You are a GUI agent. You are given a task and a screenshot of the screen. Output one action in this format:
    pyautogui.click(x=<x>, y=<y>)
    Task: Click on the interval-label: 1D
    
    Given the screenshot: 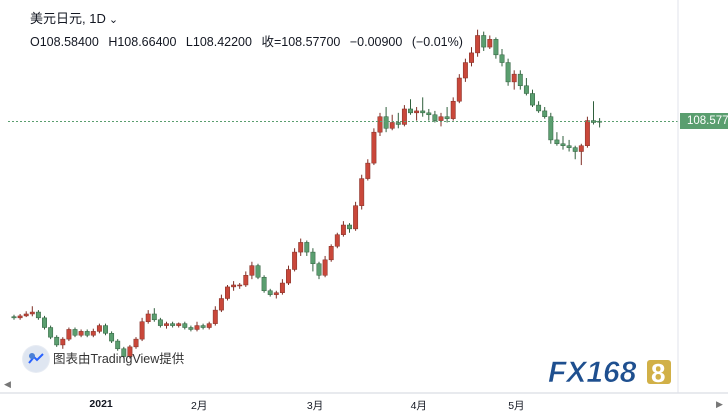 What is the action you would take?
    pyautogui.click(x=97, y=18)
    